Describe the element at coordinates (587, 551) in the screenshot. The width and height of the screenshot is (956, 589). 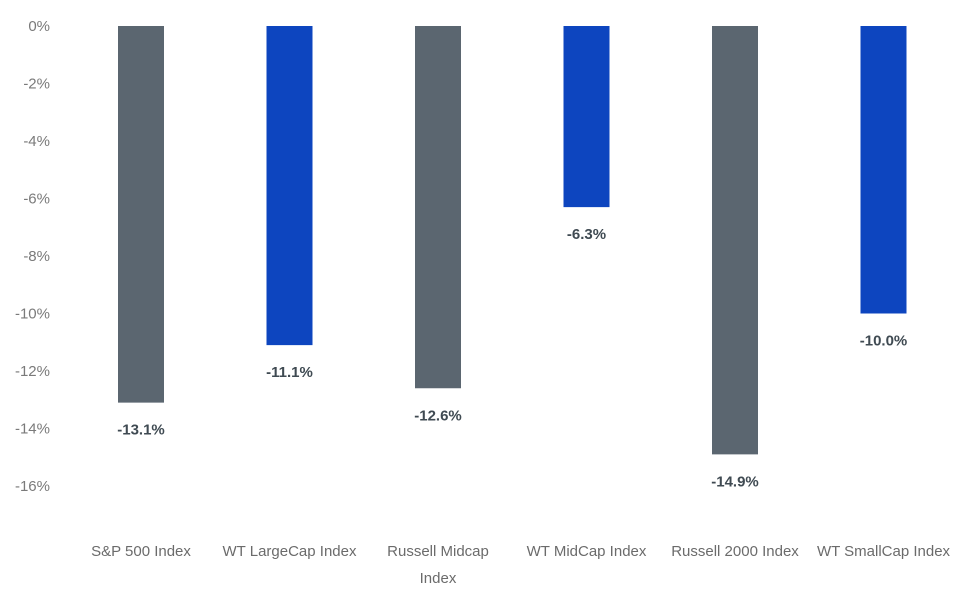
I see `x-tick-label: WT MidCap Index` at that location.